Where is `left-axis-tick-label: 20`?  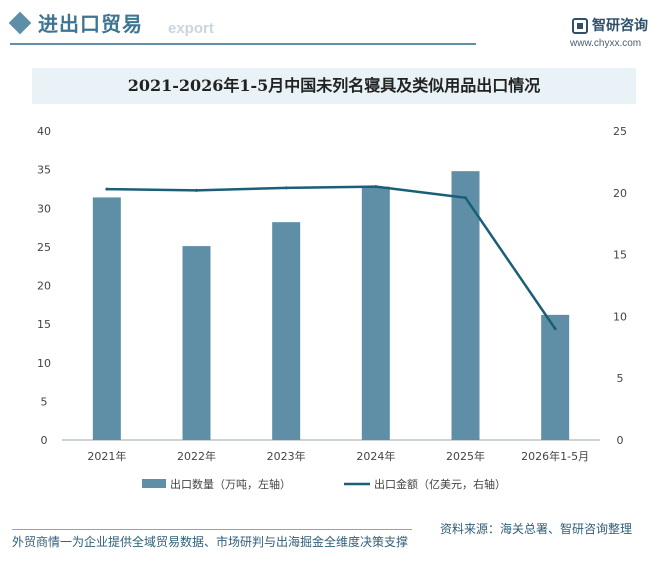 left-axis-tick-label: 20 is located at coordinates (44, 286).